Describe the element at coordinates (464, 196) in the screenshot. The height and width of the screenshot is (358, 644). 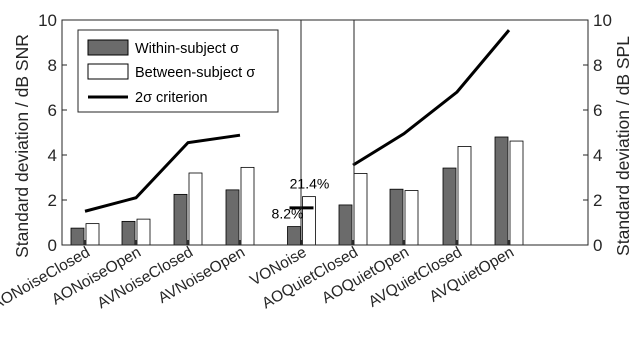
I see `bar-between-AVQuietClosed` at that location.